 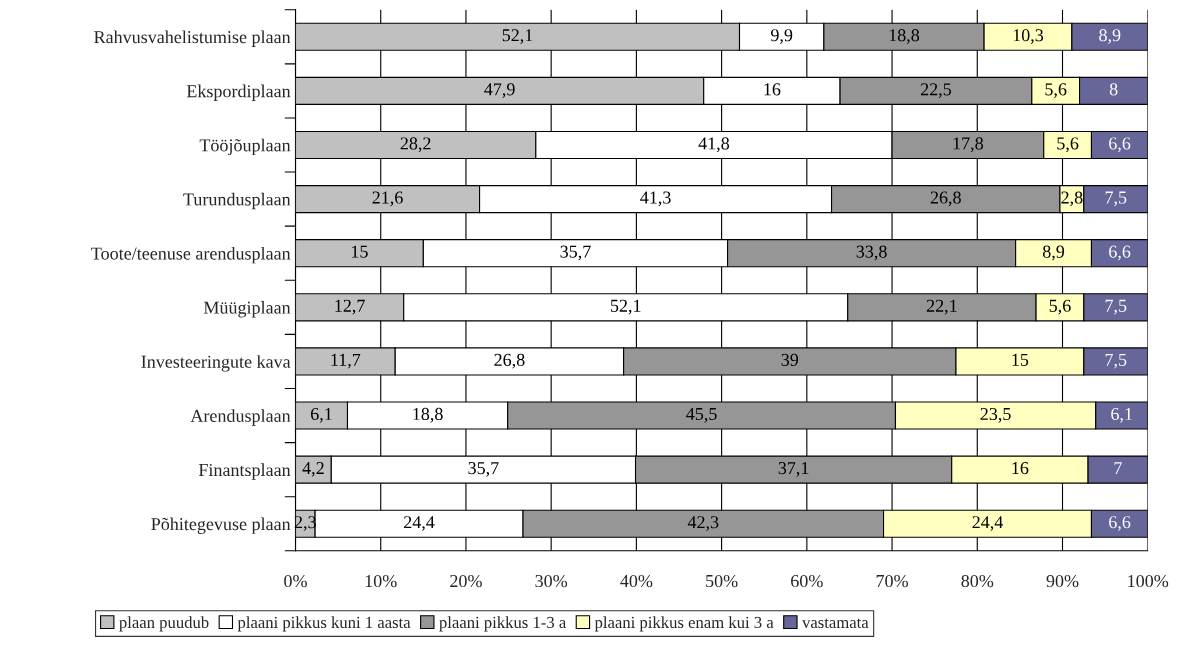 I want to click on x-tick-label: 0%, so click(x=295, y=581).